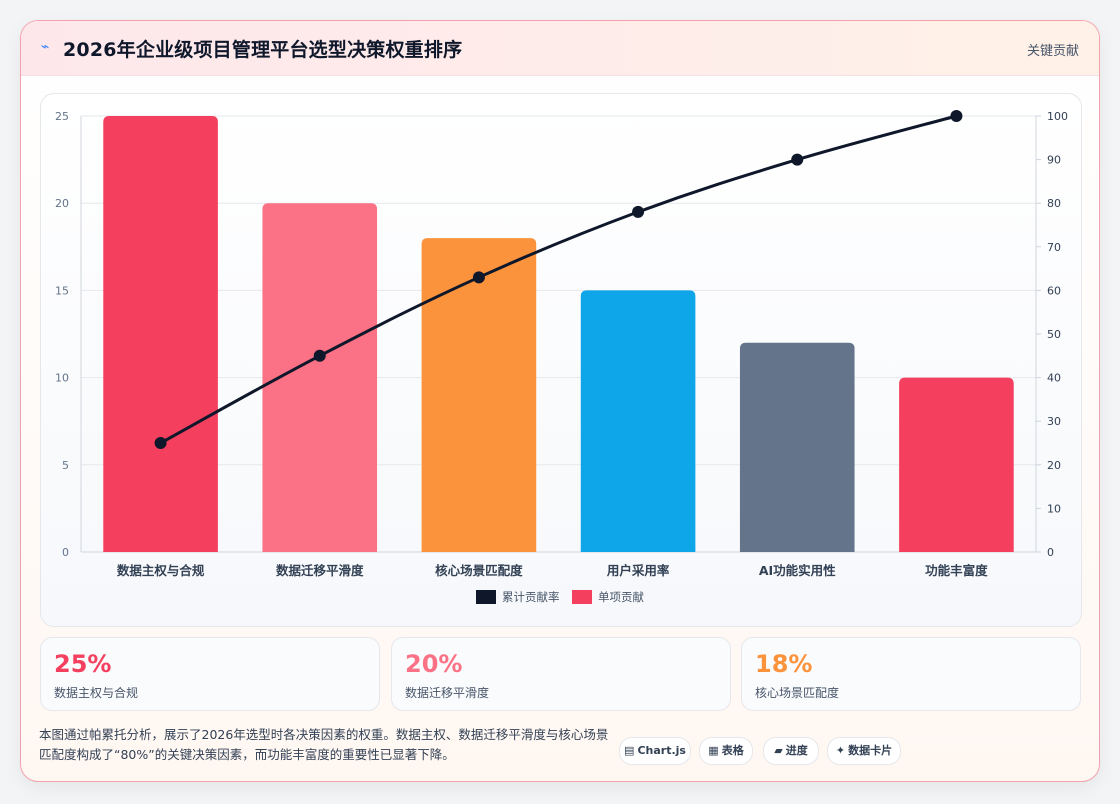 This screenshot has height=804, width=1120. I want to click on x-tick-label: 用户采用率, so click(638, 570).